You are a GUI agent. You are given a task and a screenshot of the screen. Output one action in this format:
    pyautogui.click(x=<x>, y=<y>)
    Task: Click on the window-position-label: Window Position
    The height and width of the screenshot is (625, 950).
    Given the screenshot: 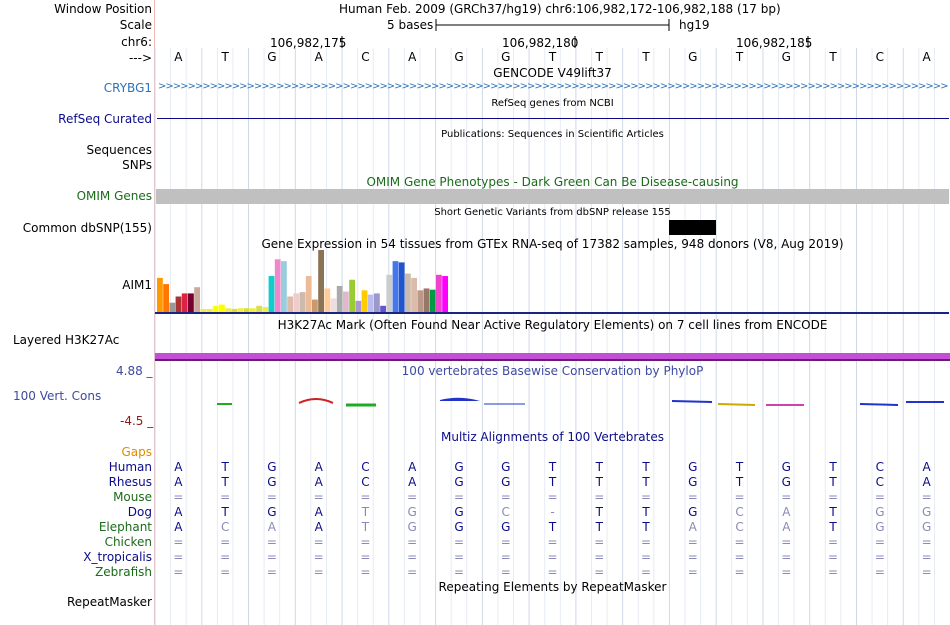 What is the action you would take?
    pyautogui.click(x=103, y=9)
    